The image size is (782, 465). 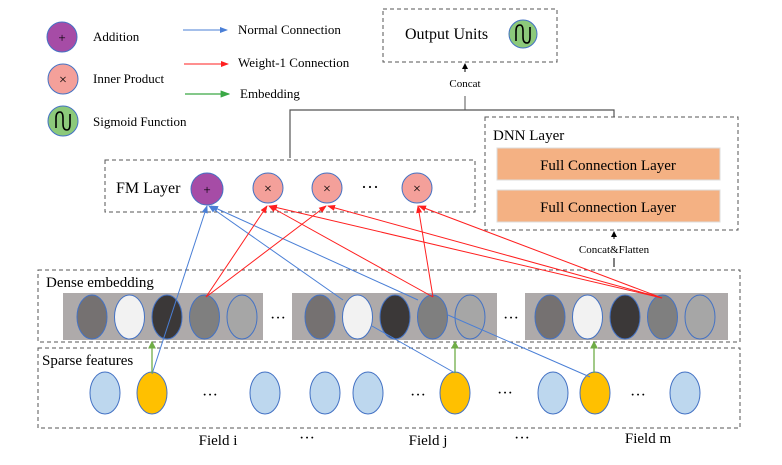 I want to click on full-connection-layer-2-label: Full Connection Layer, so click(x=608, y=208).